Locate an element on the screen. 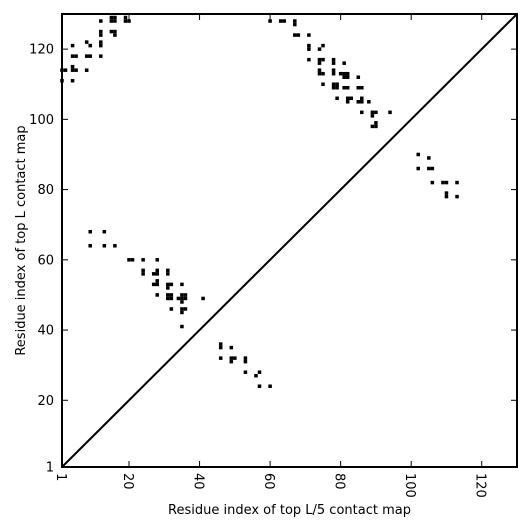  x-tick-label: 80 is located at coordinates (339, 481).